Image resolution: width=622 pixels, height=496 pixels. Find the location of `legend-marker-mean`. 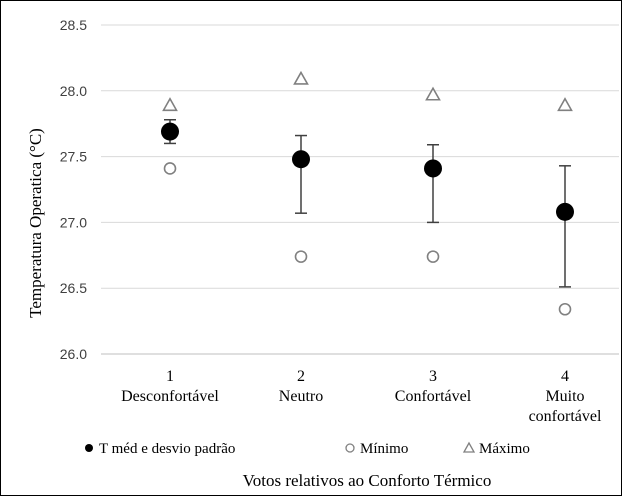

legend-marker-mean is located at coordinates (89, 448).